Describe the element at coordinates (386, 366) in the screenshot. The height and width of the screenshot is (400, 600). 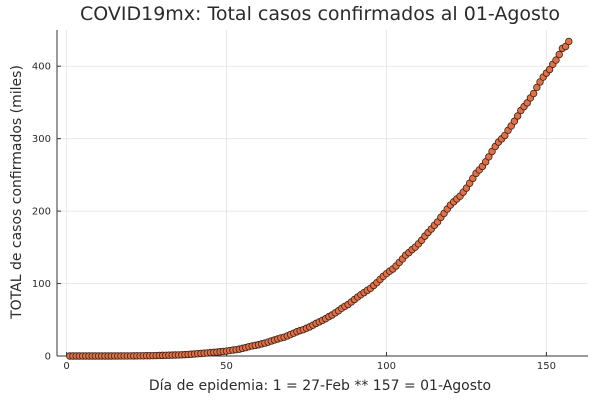
I see `x-tick-label: 100` at that location.